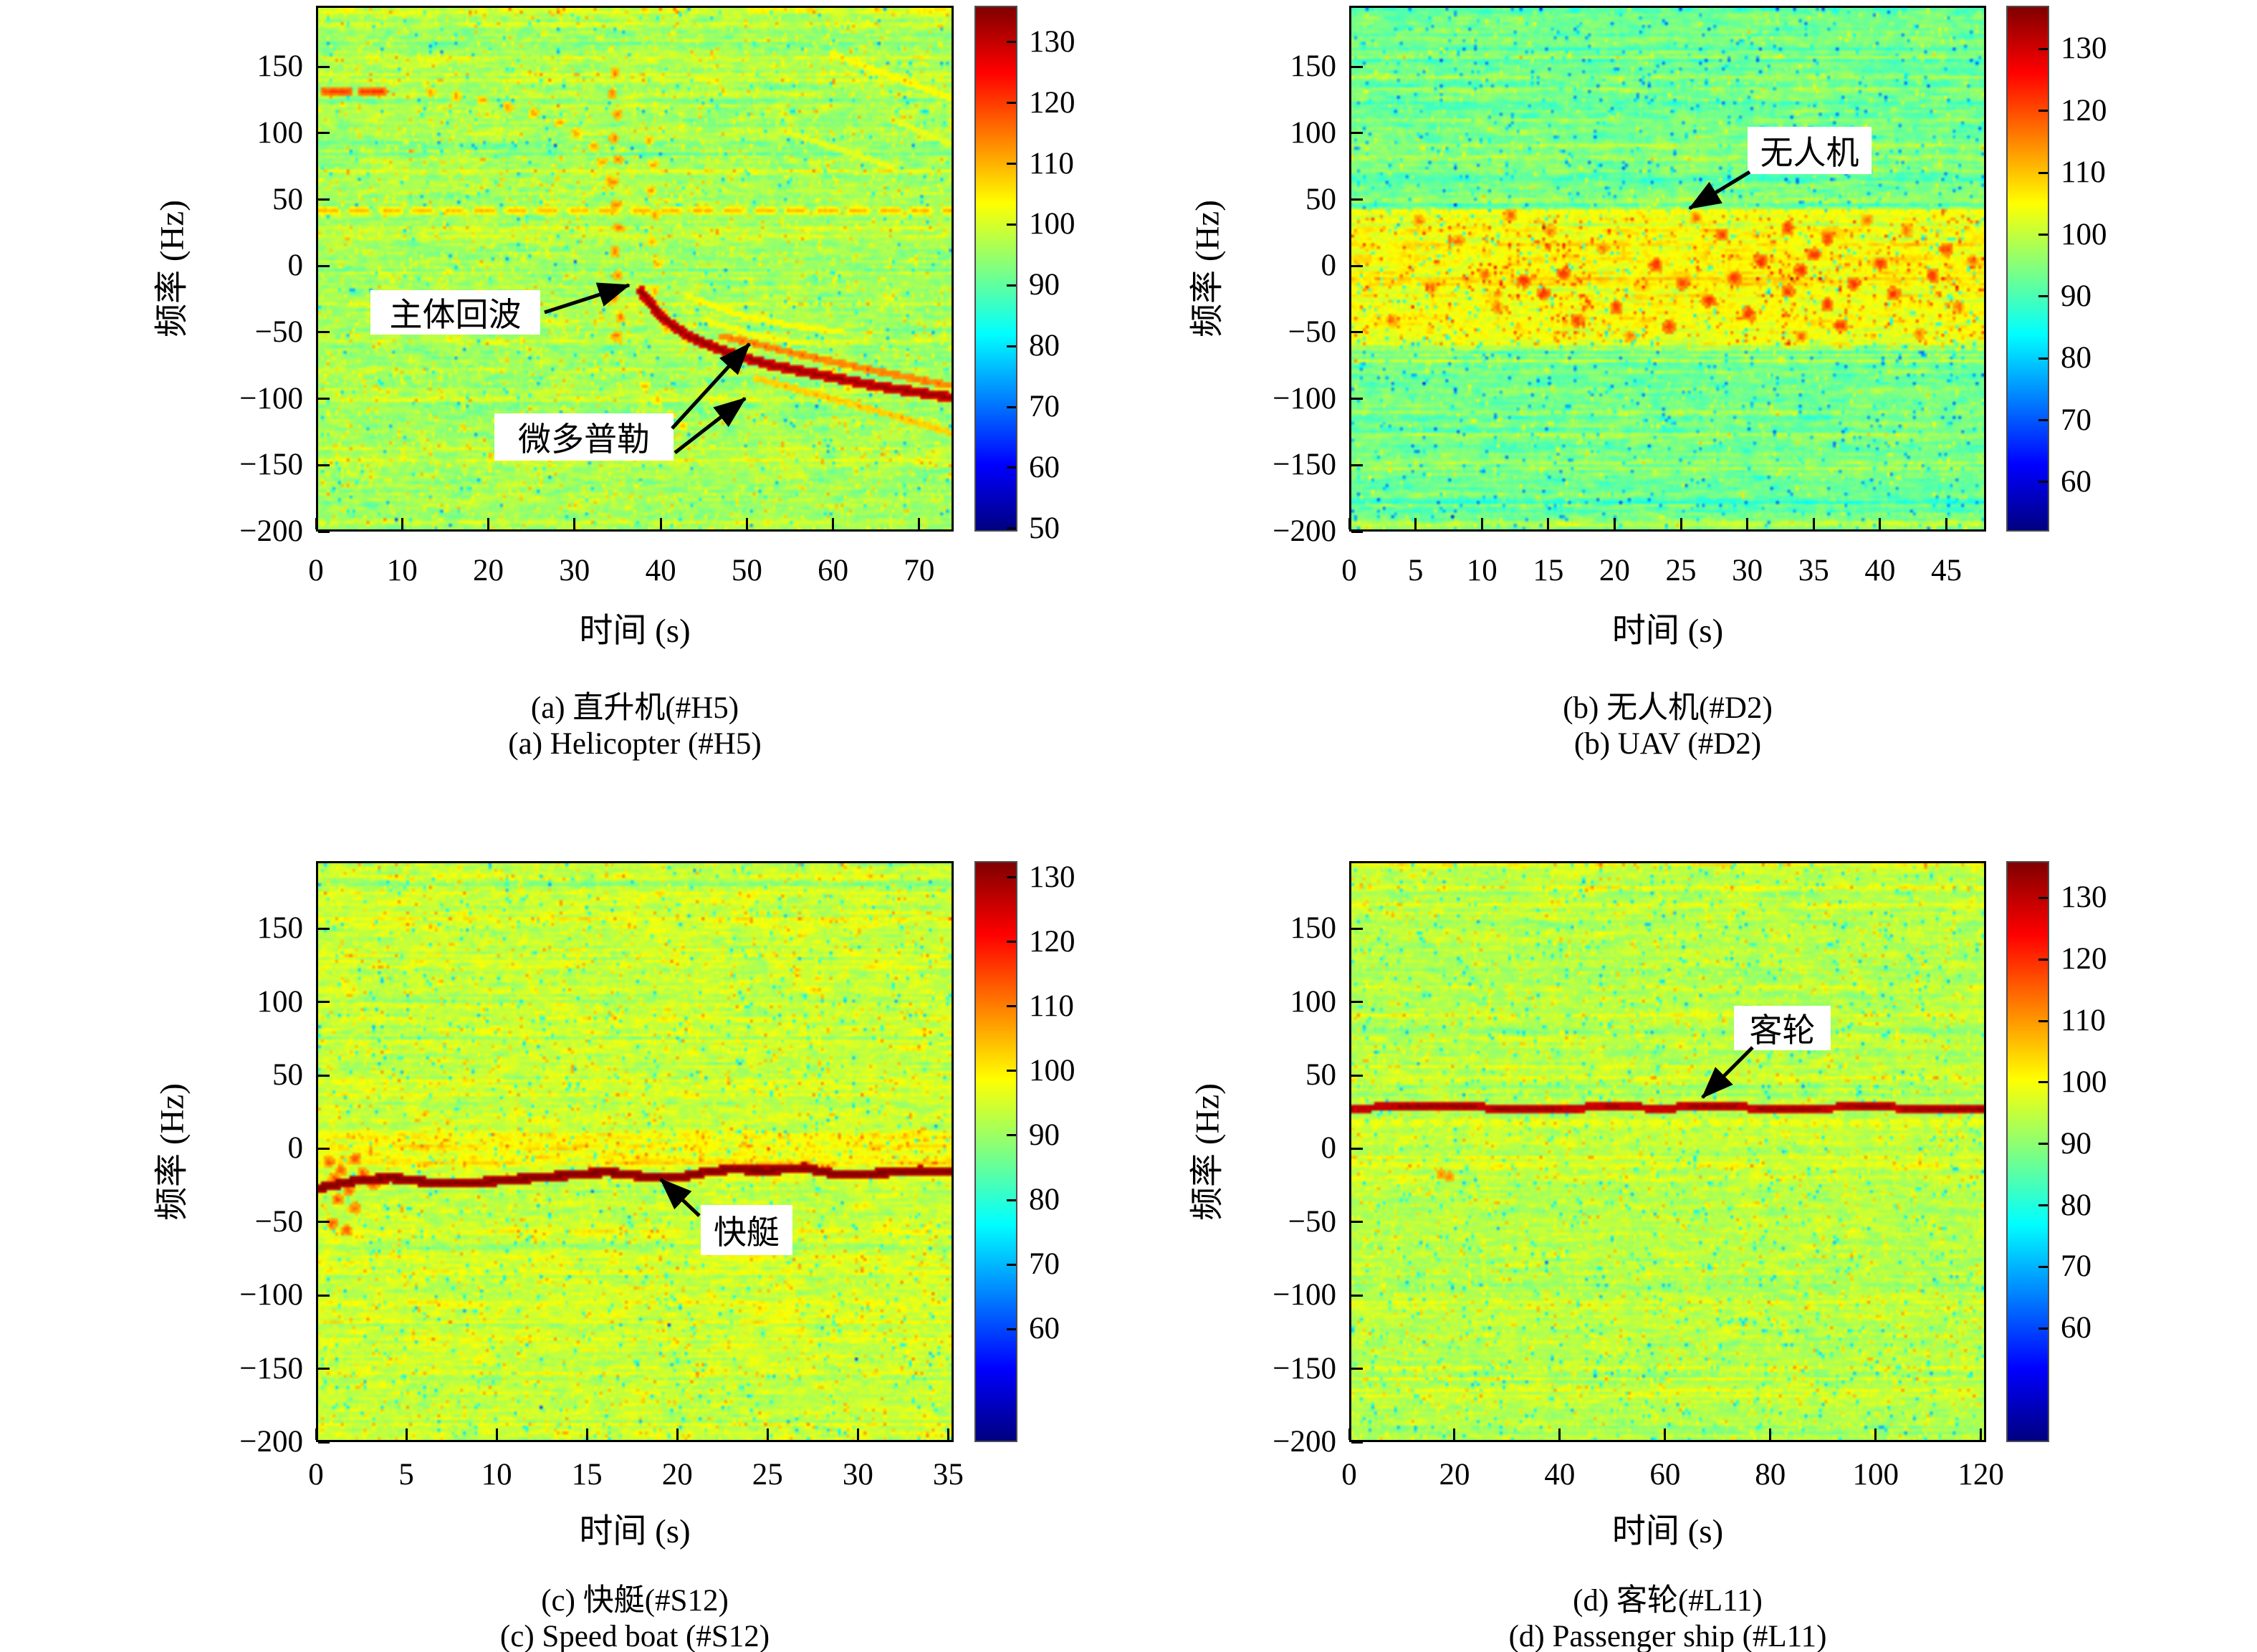 The height and width of the screenshot is (1652, 2257). Describe the element at coordinates (948, 1475) in the screenshot. I see `x-tick-label: 35` at that location.